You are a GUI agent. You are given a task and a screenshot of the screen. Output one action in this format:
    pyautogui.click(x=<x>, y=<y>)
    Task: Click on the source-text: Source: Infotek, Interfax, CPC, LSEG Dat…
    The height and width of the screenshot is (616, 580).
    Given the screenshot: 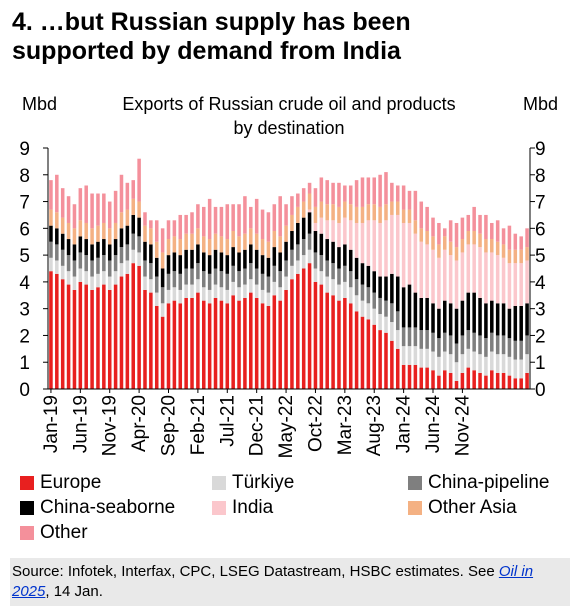 What is the action you would take?
    pyautogui.click(x=255, y=571)
    